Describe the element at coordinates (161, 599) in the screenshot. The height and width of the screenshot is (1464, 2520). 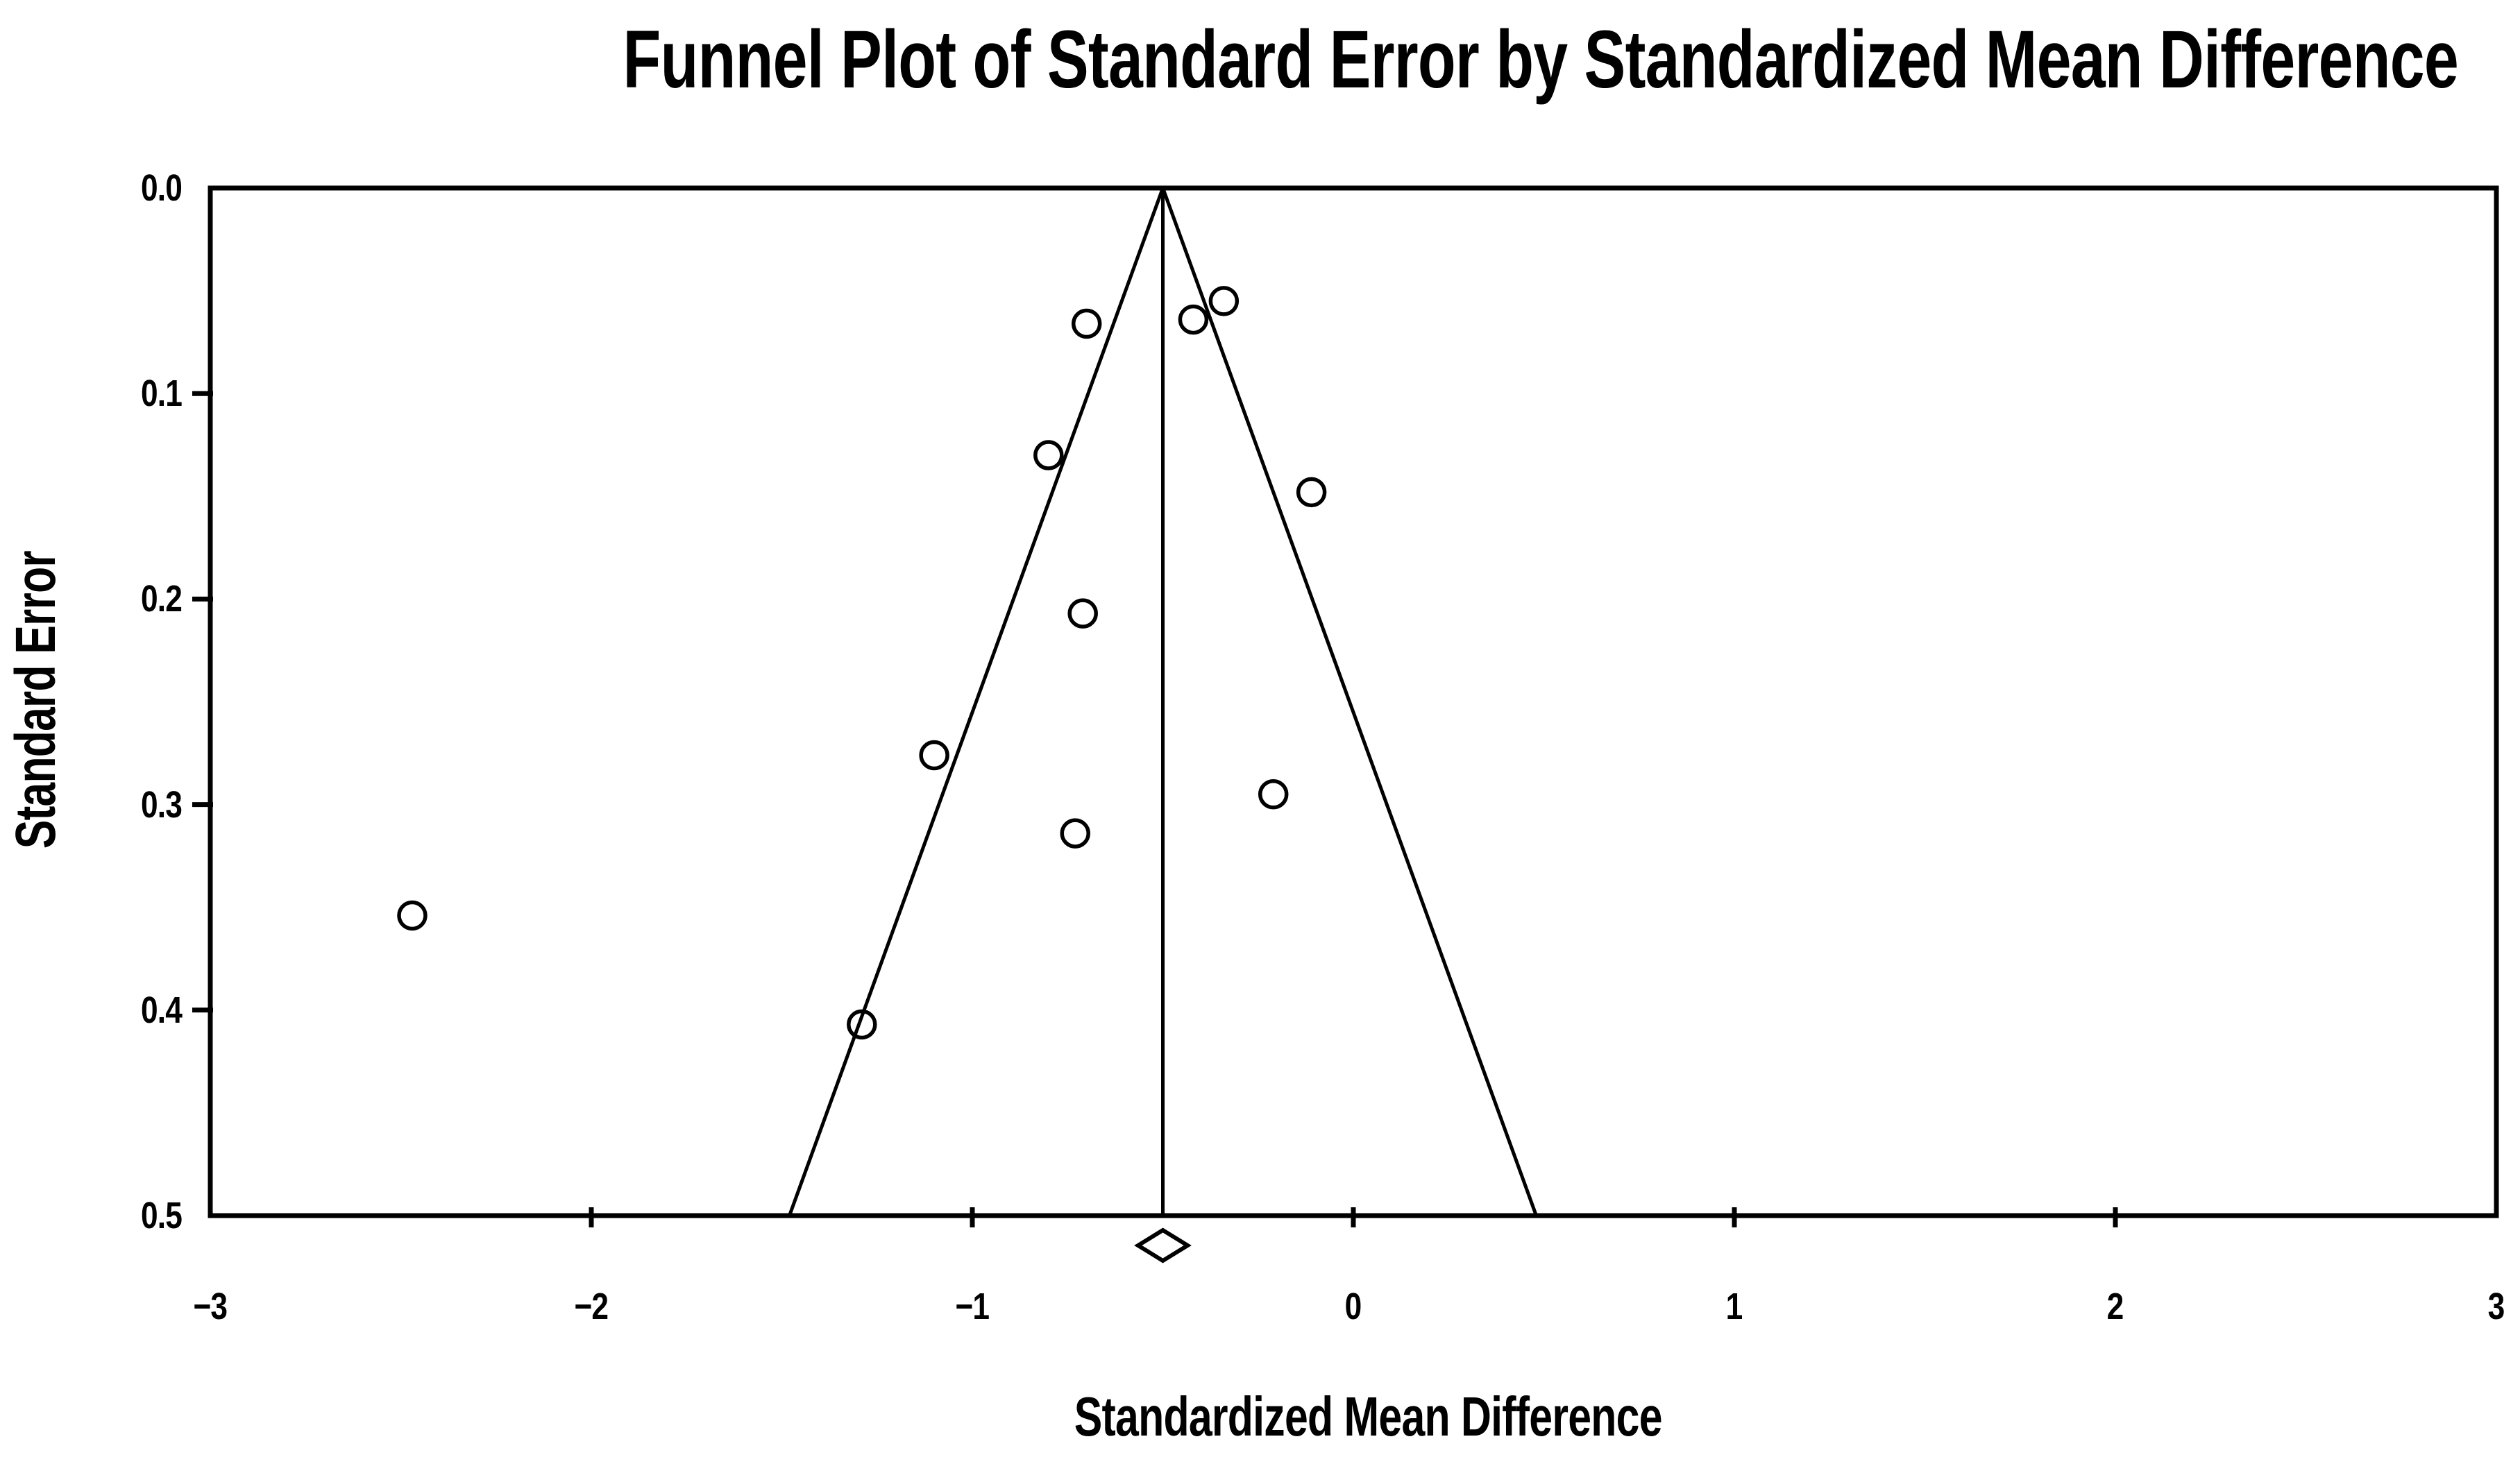
I see `y-tick-label: 0.2` at that location.